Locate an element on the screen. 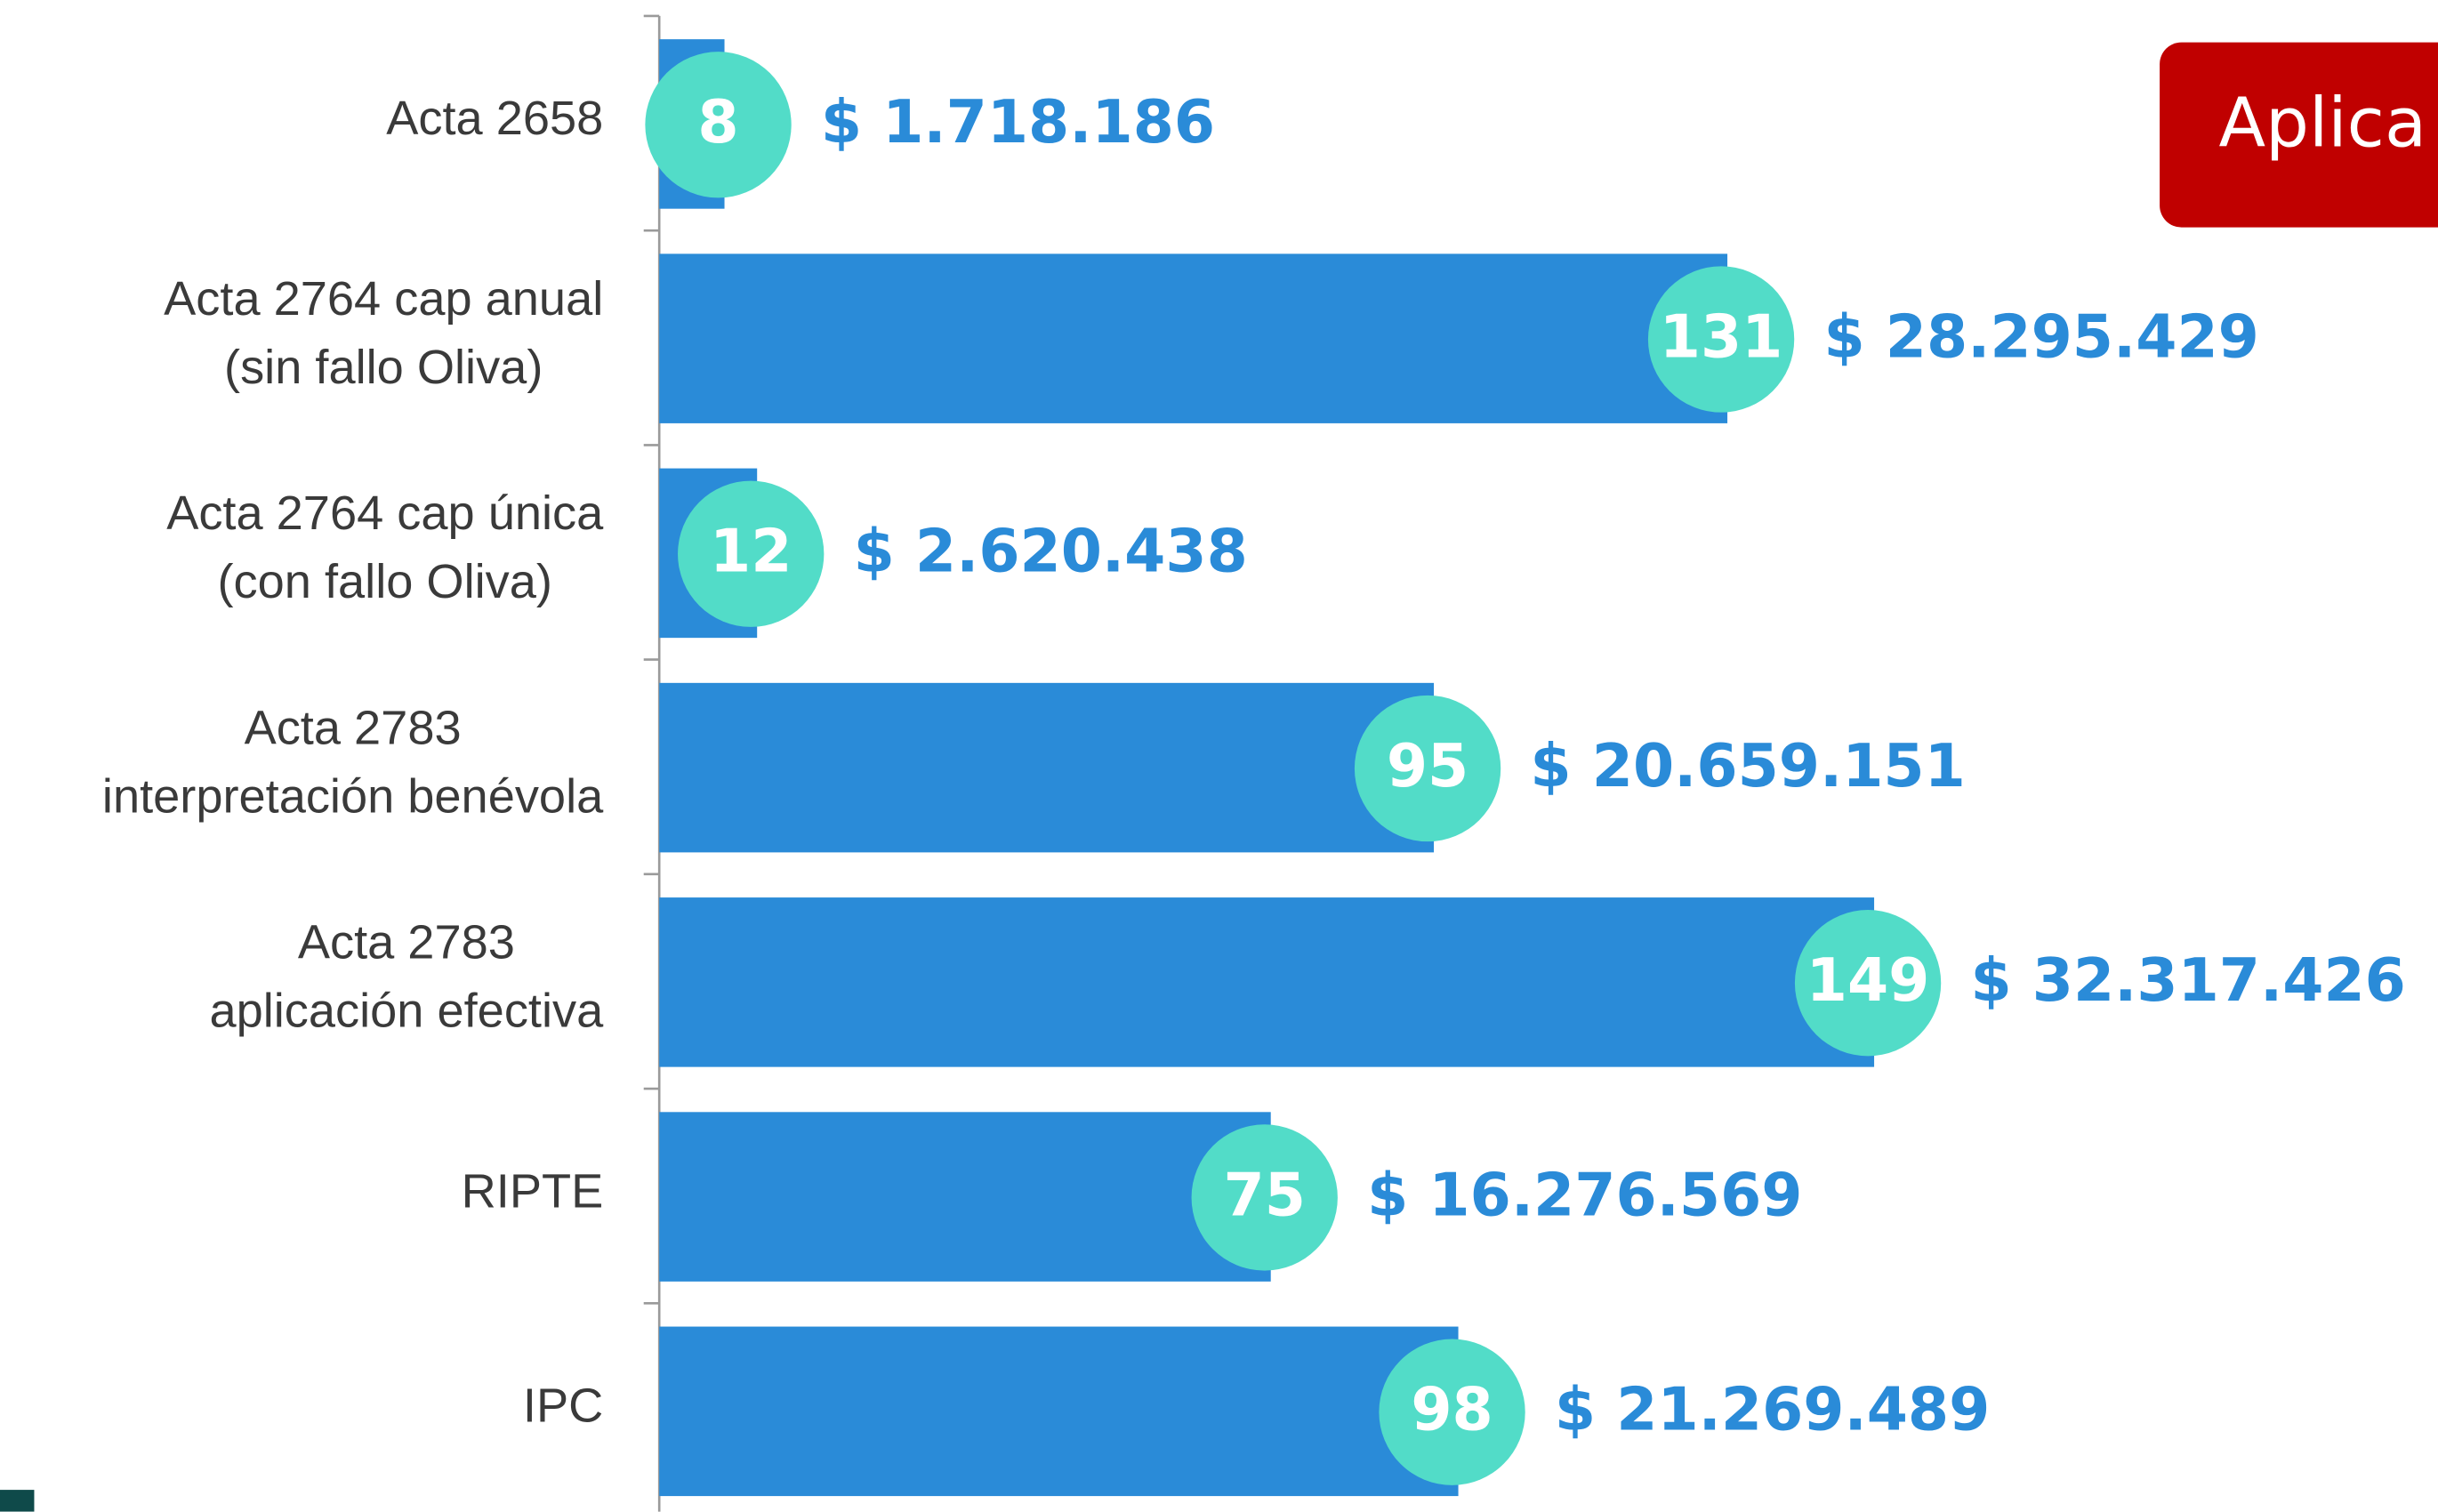 Image resolution: width=2438 pixels, height=1512 pixels. value-label: 98 is located at coordinates (1452, 1410).